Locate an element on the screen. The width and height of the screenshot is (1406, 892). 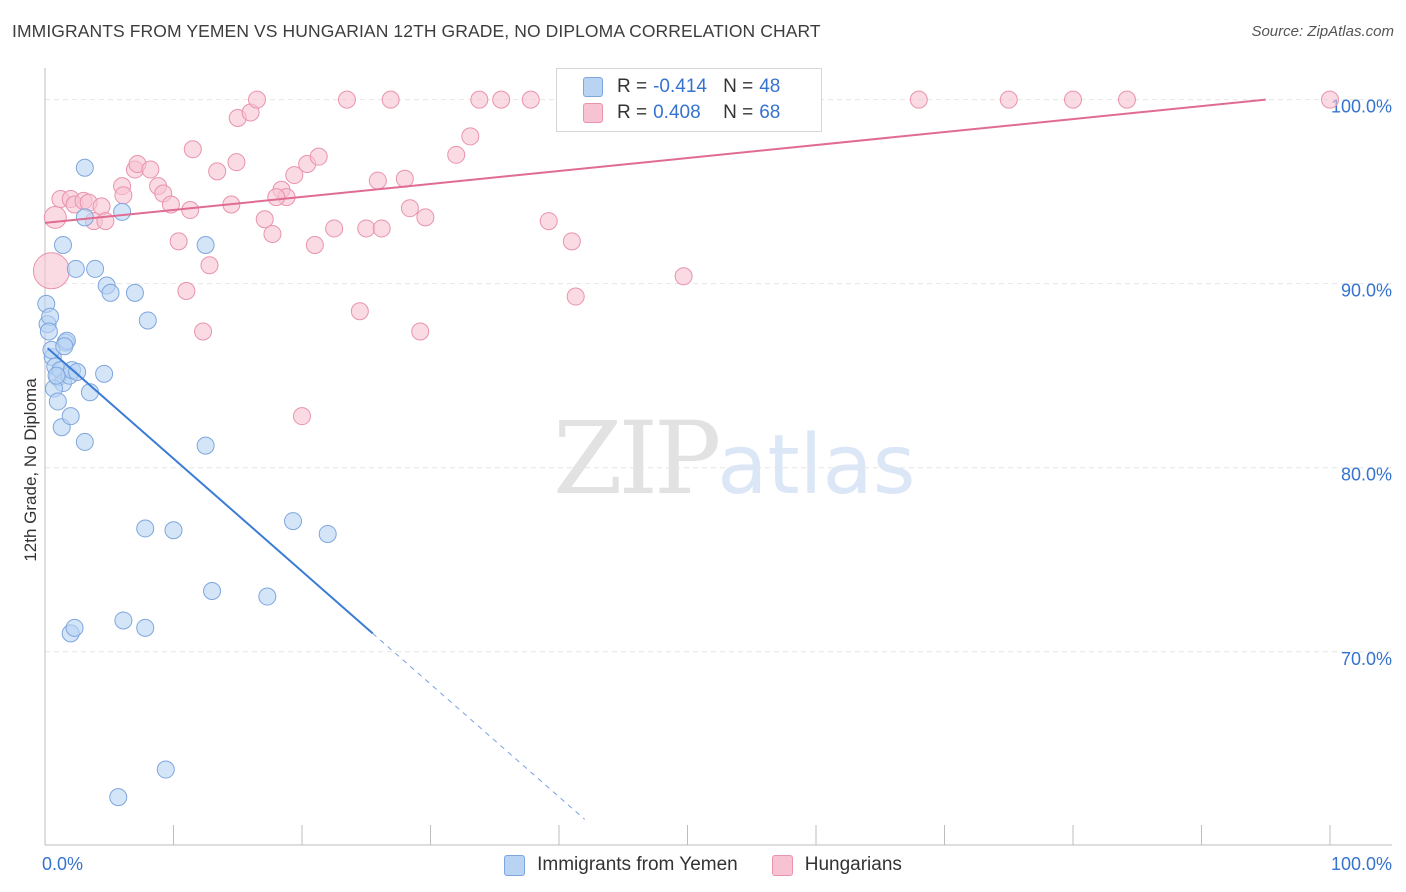
x-tick-label: 100.0% is located at coordinates (1361, 864).